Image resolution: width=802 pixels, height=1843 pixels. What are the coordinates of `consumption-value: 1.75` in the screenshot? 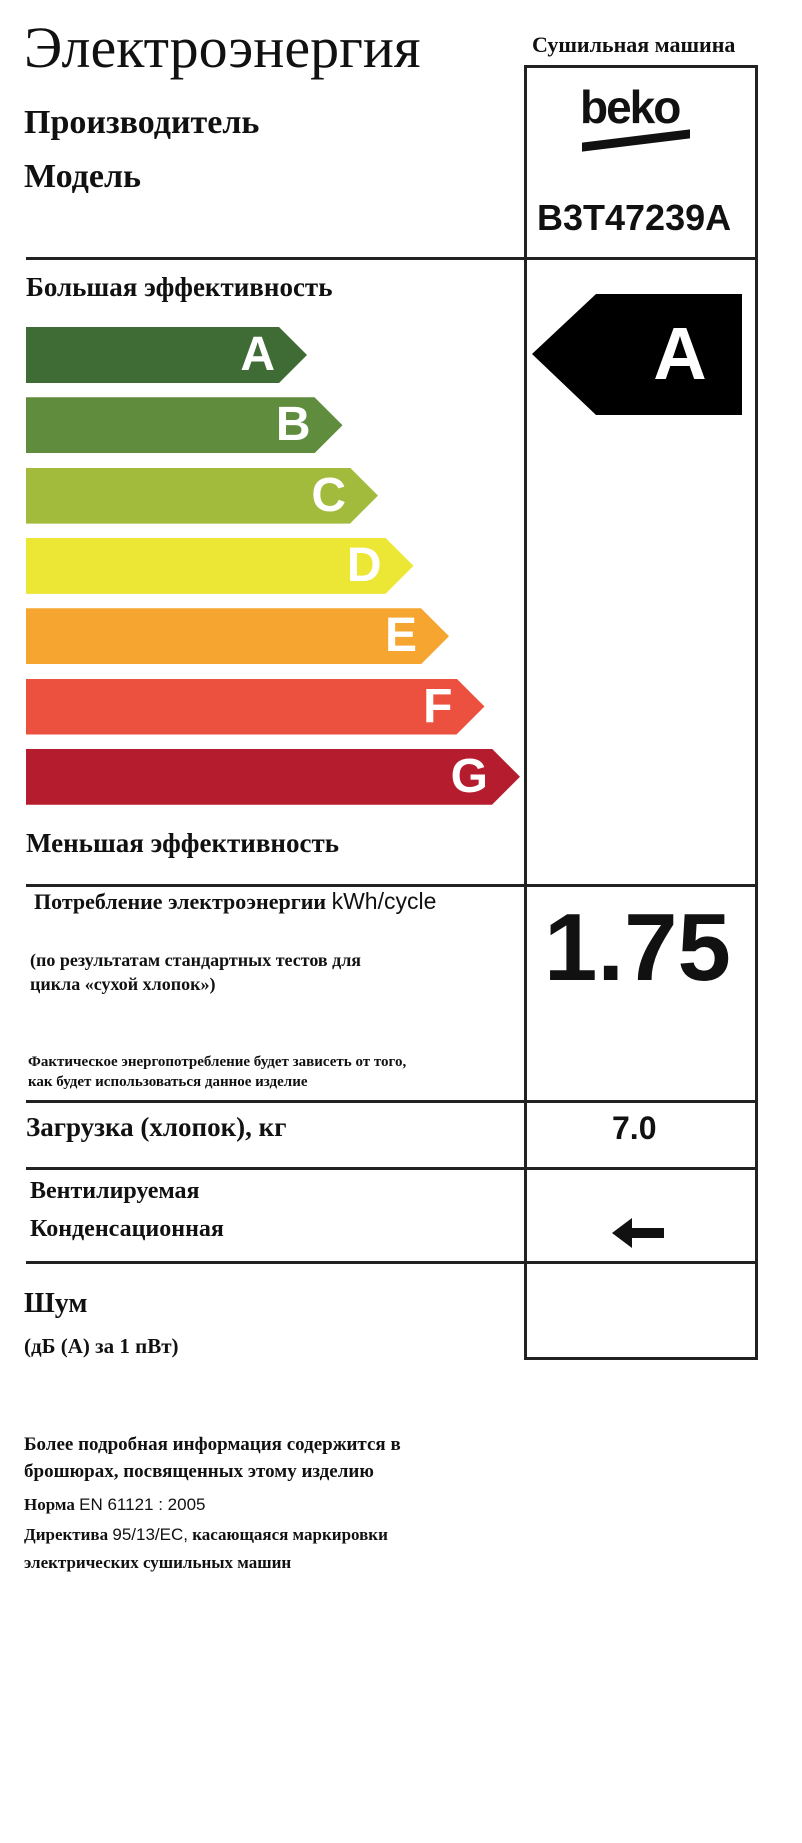 It's located at (637, 947).